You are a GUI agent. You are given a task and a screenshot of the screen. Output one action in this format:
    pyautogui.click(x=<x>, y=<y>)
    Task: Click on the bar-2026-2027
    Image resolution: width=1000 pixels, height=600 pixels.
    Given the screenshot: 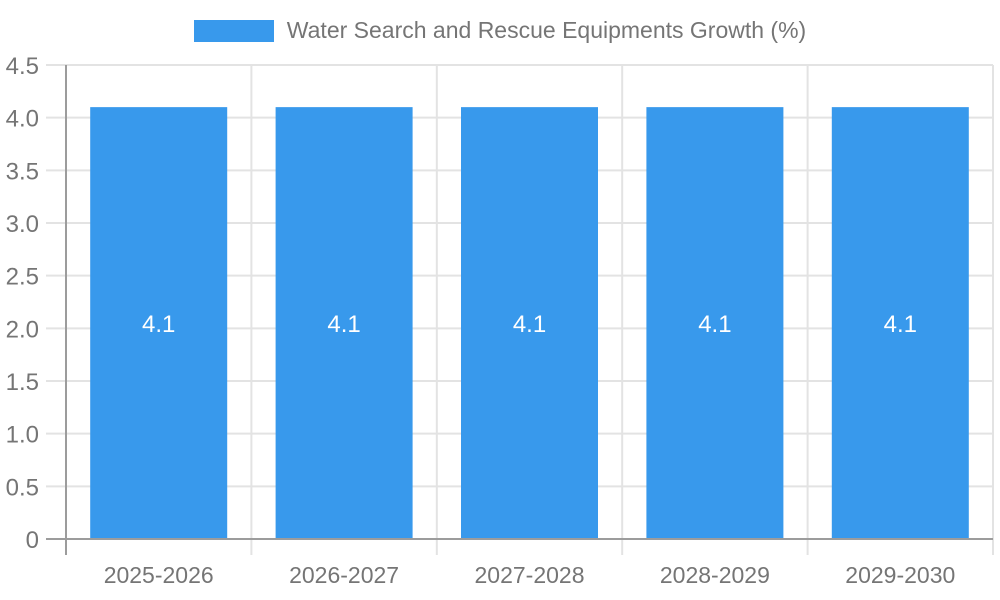 What is the action you would take?
    pyautogui.click(x=344, y=323)
    